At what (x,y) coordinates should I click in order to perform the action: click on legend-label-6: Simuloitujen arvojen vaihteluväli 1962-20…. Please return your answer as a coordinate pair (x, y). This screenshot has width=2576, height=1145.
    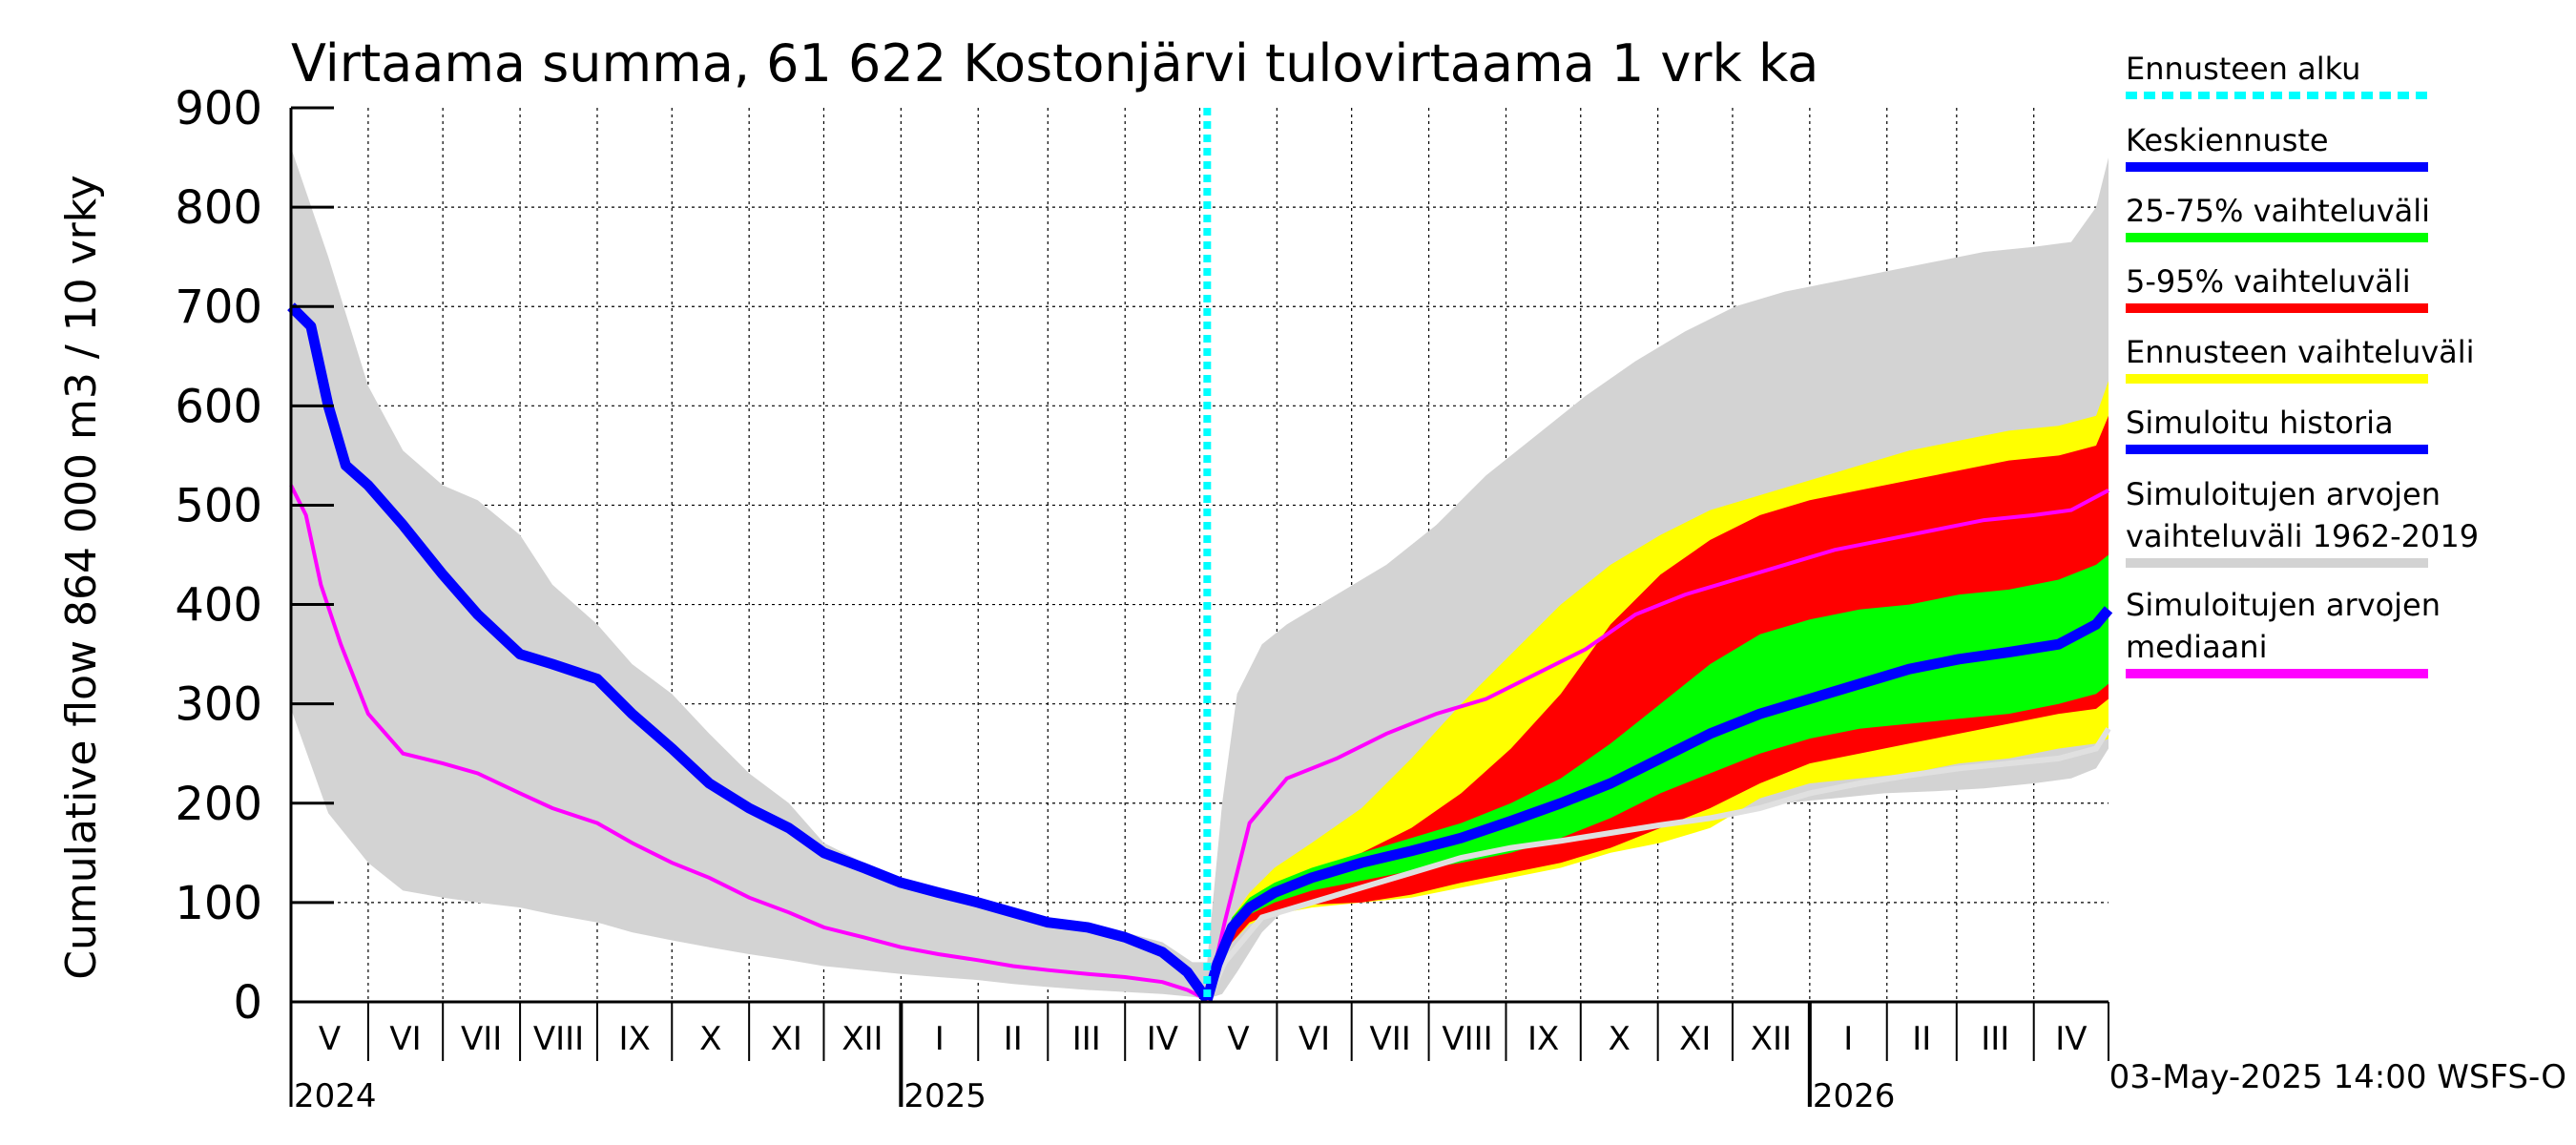
    Looking at the image, I should click on (2302, 515).